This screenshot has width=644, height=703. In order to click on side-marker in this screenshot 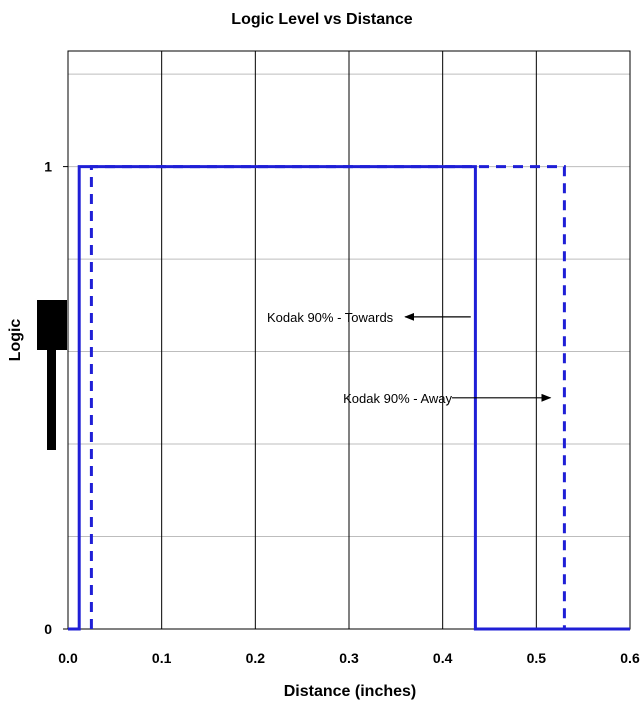, I will do `click(52, 375)`.